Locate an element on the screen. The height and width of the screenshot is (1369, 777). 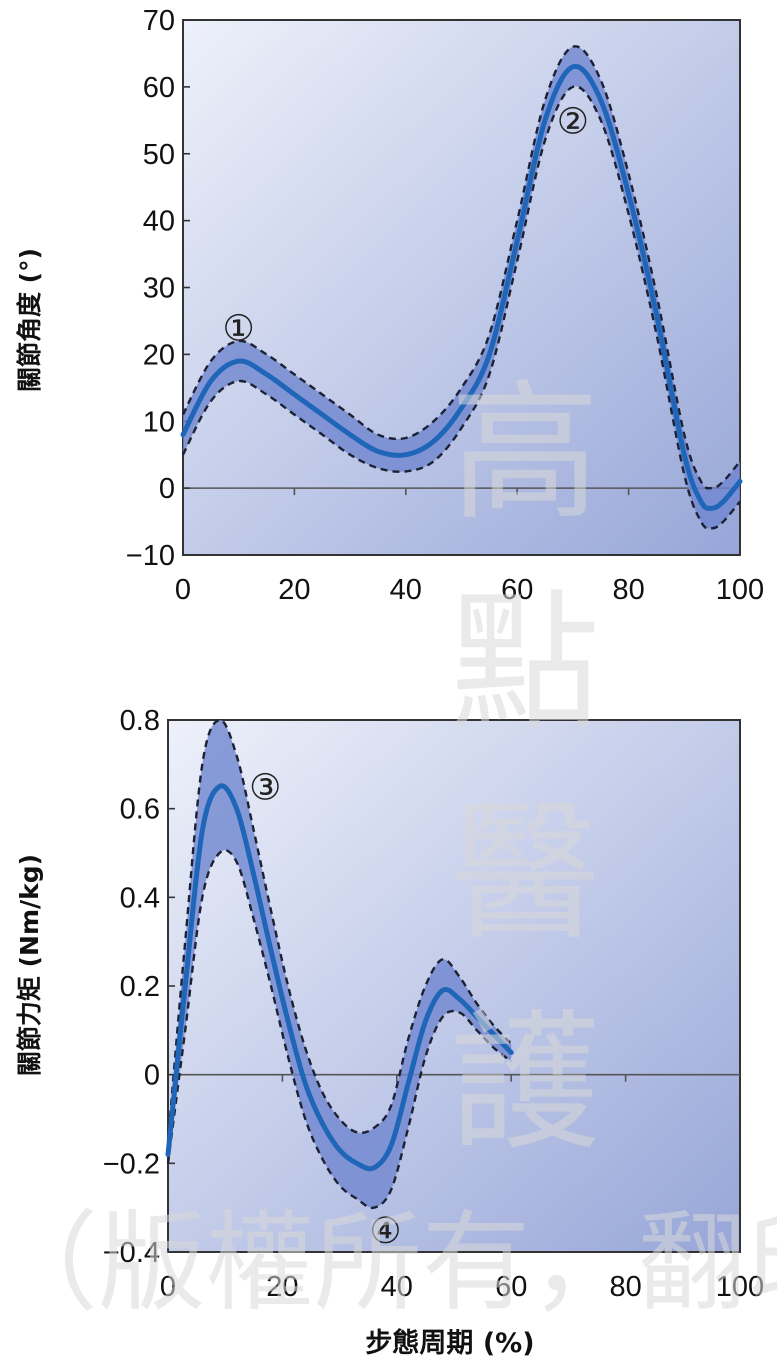
y-tick-label: 50 is located at coordinates (159, 155).